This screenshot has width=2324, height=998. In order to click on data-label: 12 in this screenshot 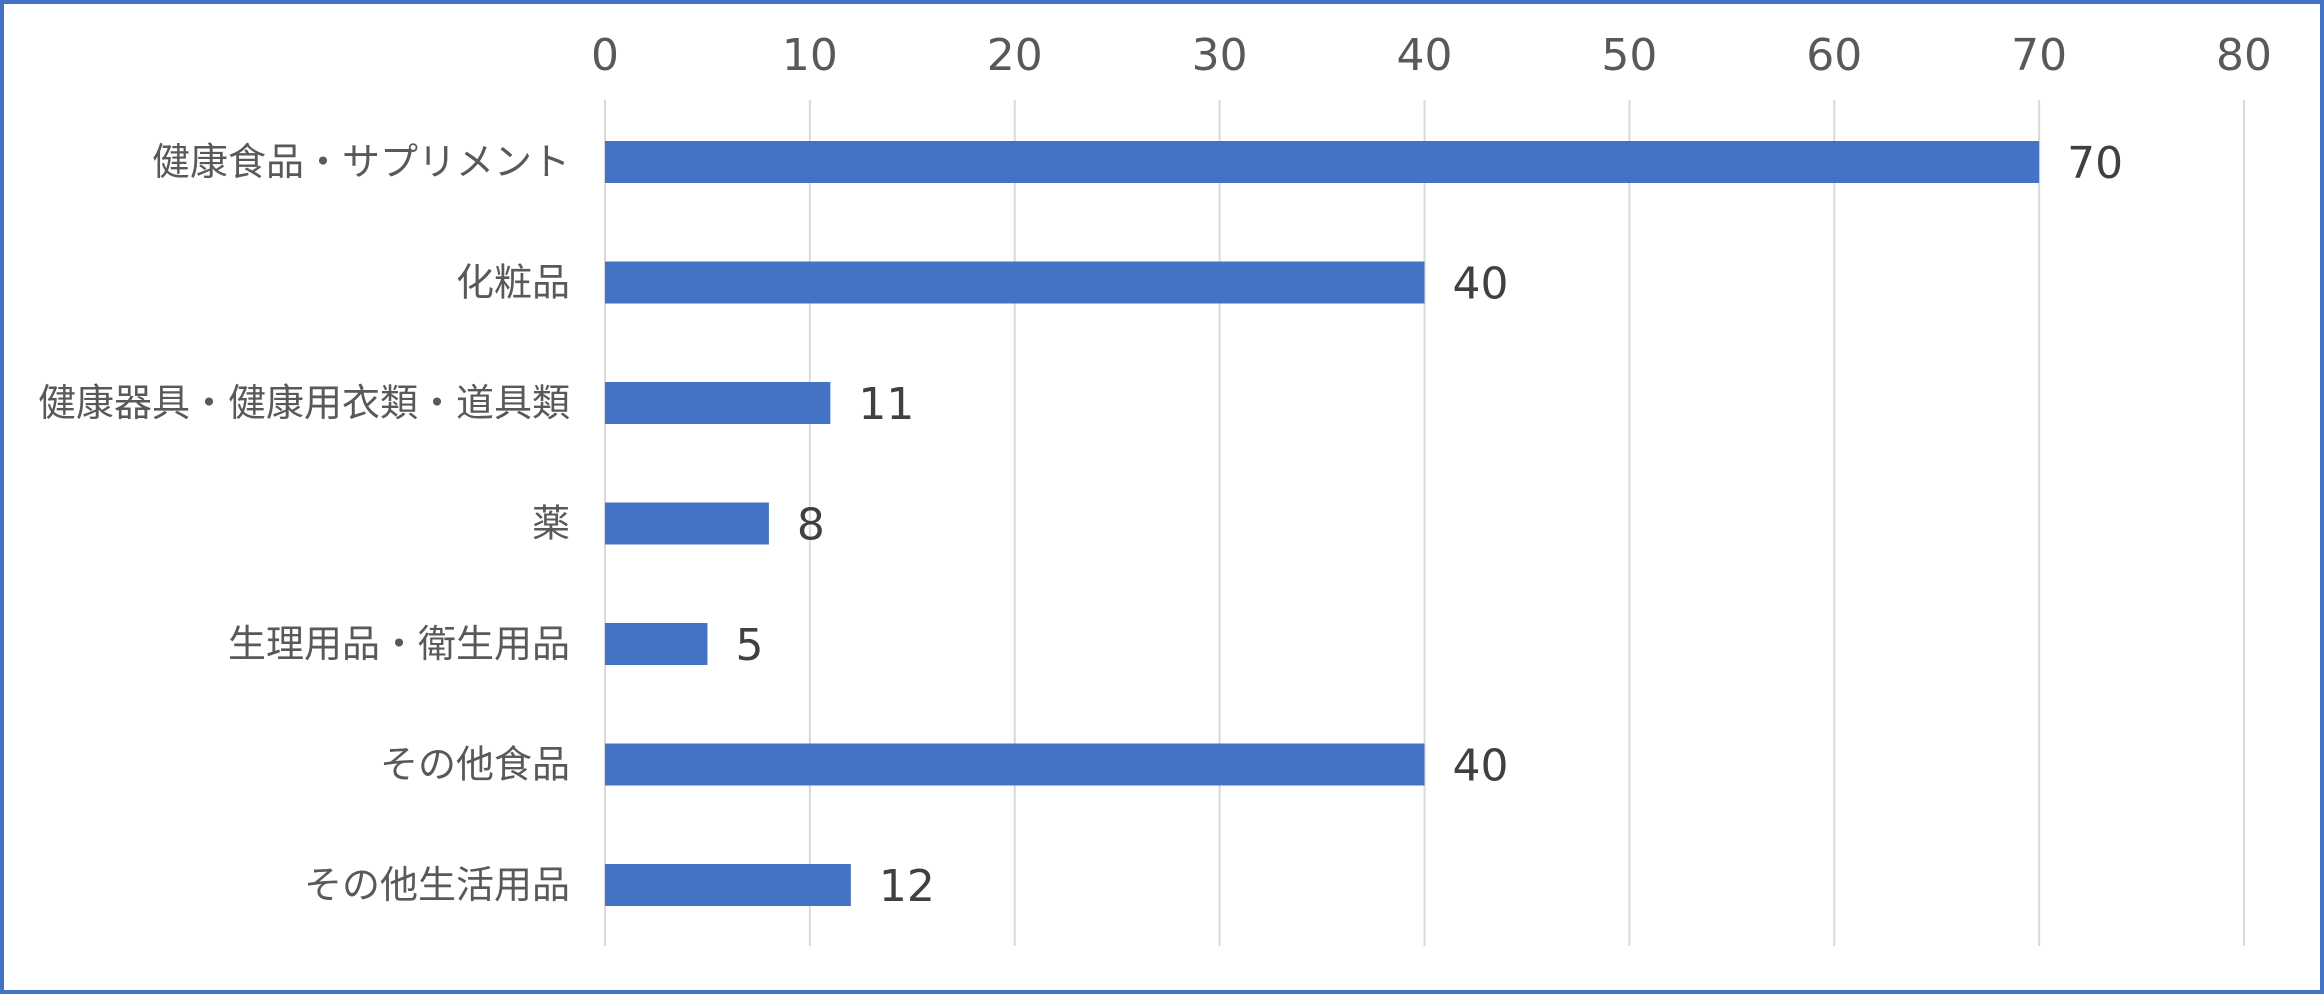, I will do `click(907, 886)`.